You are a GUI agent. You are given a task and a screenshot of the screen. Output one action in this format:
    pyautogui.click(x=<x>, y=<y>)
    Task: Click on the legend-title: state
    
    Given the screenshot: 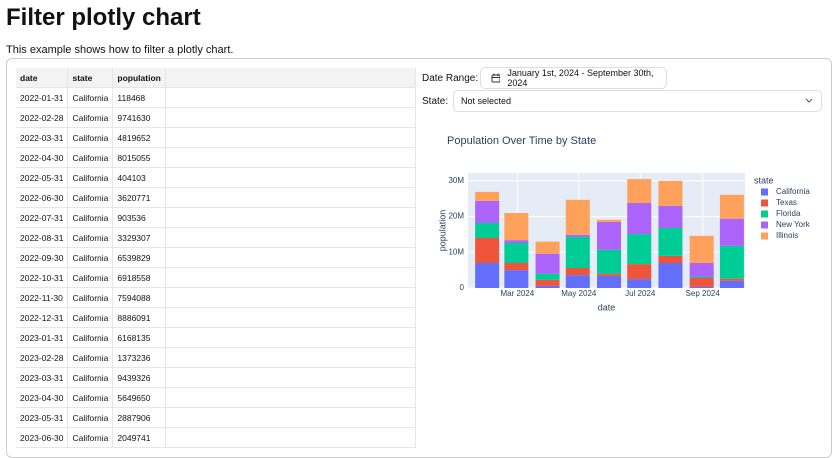 What is the action you would take?
    pyautogui.click(x=764, y=180)
    